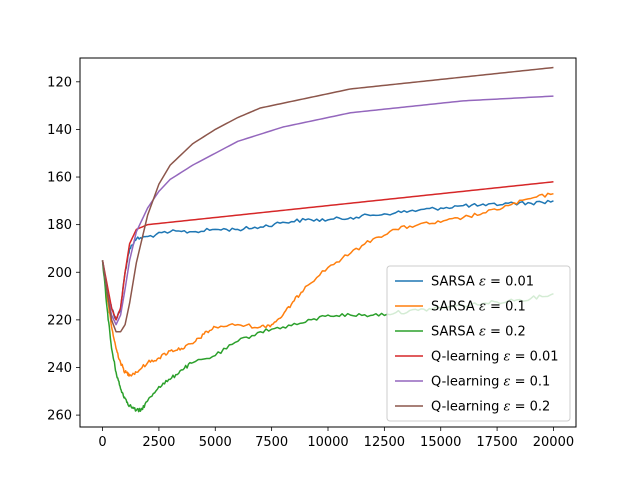 The height and width of the screenshot is (484, 640). I want to click on legend-box, so click(478, 343).